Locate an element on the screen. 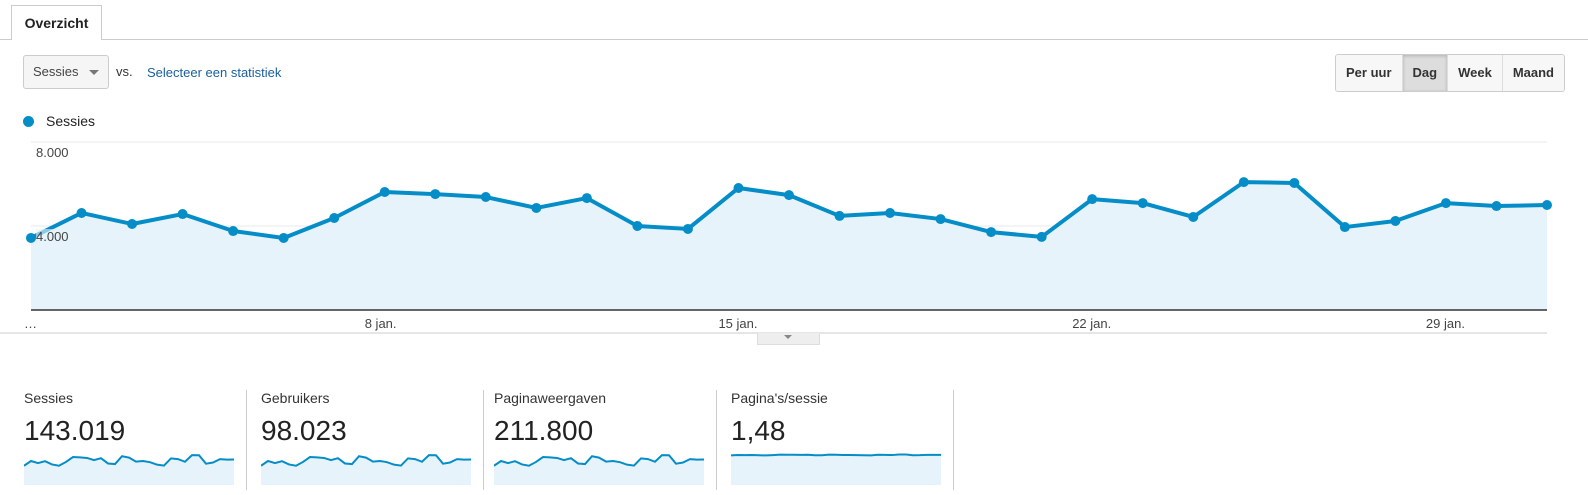  metric-value: 211.800 is located at coordinates (544, 430).